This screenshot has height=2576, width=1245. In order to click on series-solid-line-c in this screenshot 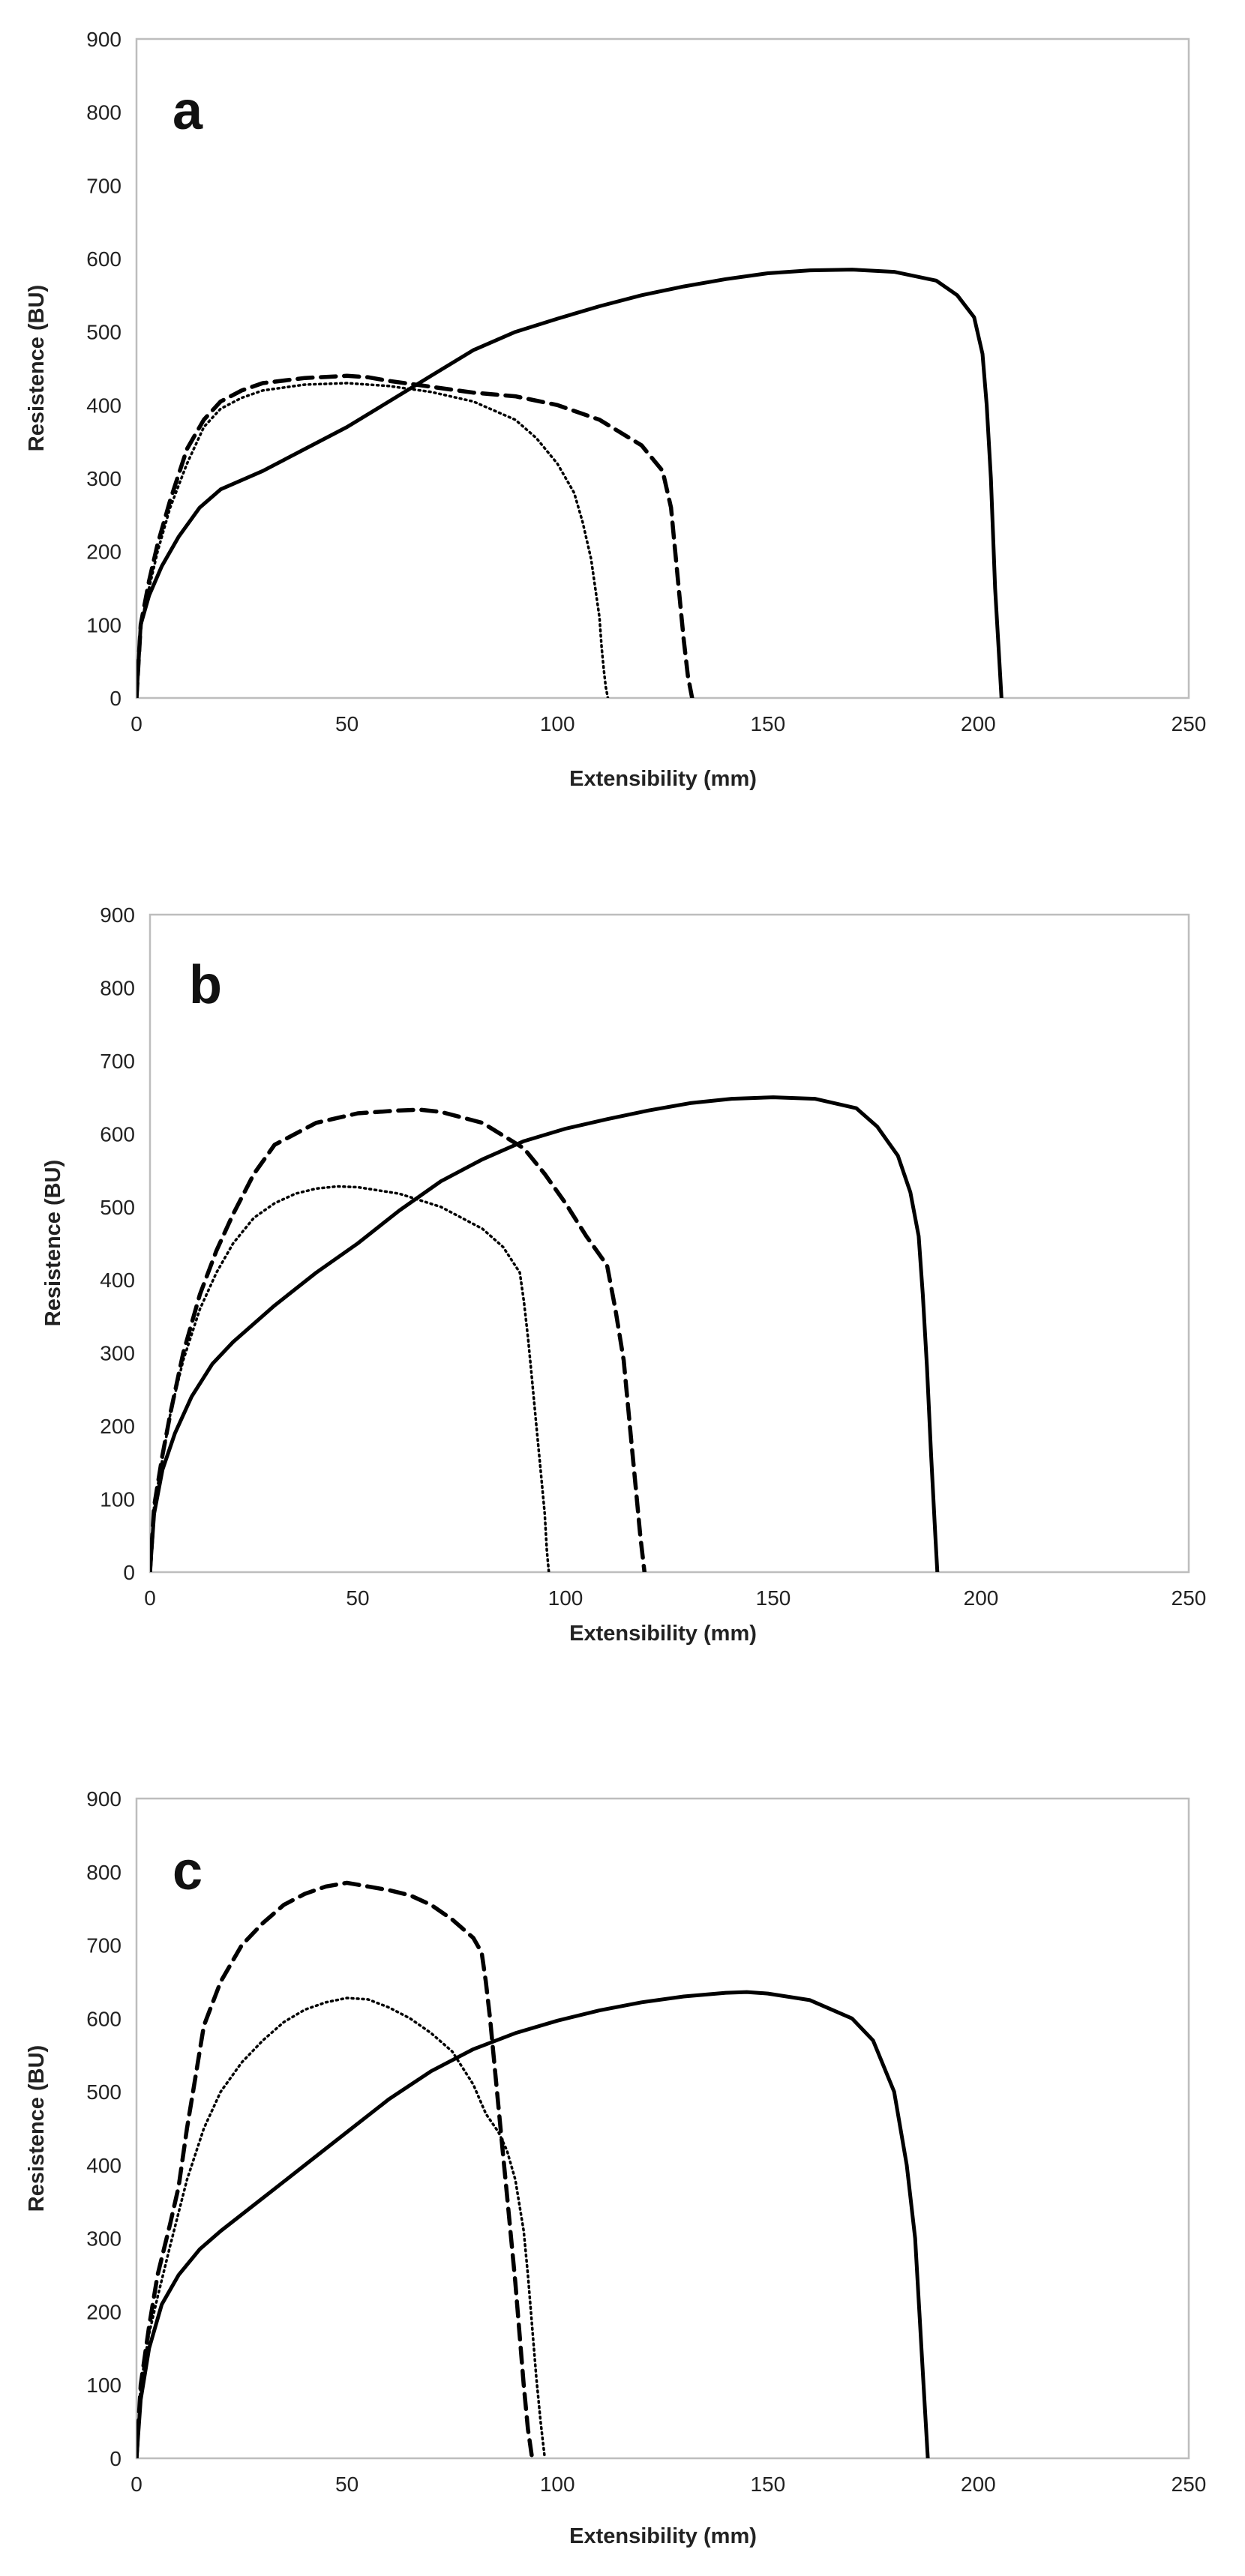, I will do `click(533, 2224)`.